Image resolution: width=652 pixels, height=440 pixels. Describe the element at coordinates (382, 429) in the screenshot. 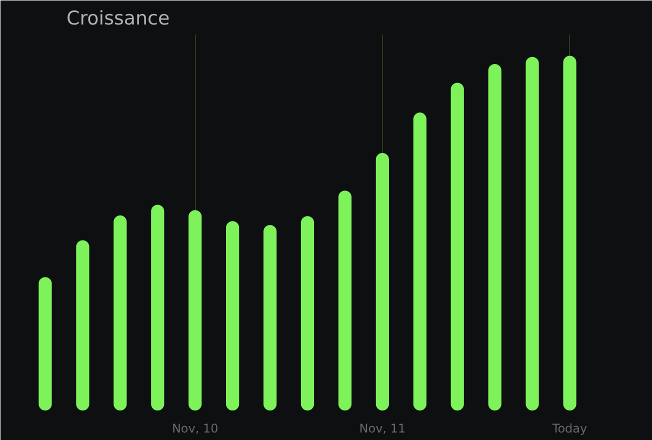

I see `x-tick-label: Nov, 11` at that location.